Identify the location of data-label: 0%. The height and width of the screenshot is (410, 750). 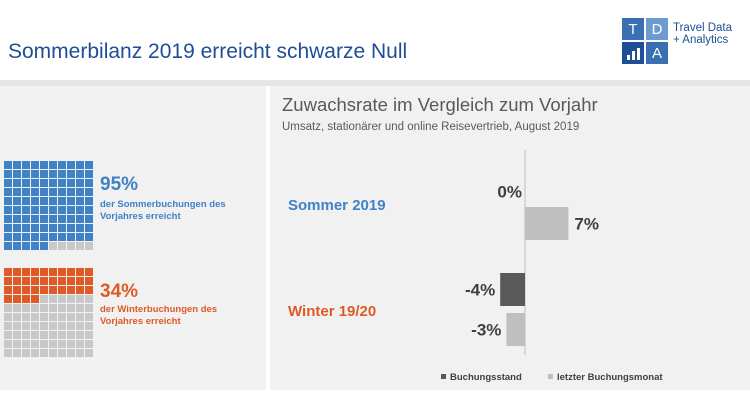
(509, 192).